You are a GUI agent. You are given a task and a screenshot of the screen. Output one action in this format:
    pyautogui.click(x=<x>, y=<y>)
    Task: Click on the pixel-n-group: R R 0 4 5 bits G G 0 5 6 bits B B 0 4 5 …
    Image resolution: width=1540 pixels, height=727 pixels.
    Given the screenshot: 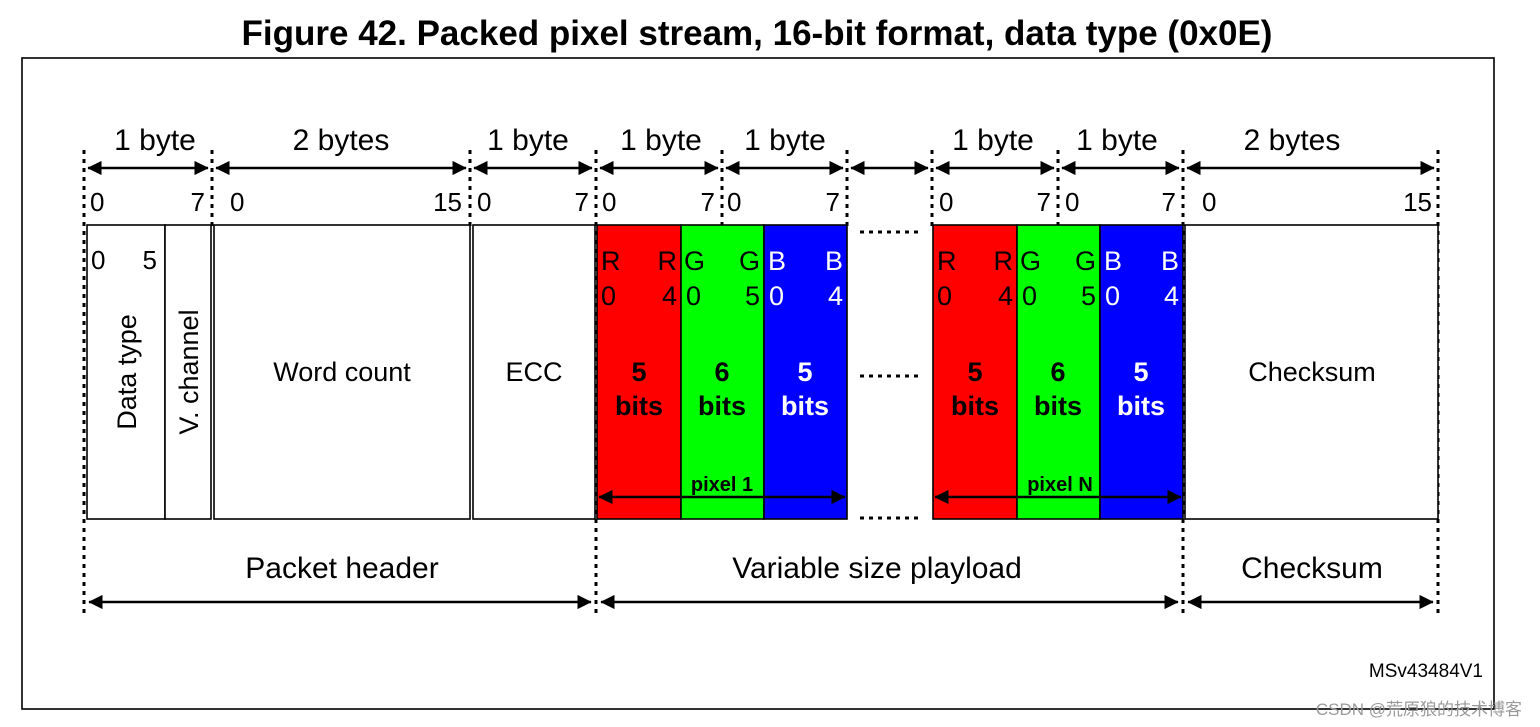 What is the action you would take?
    pyautogui.click(x=1058, y=372)
    